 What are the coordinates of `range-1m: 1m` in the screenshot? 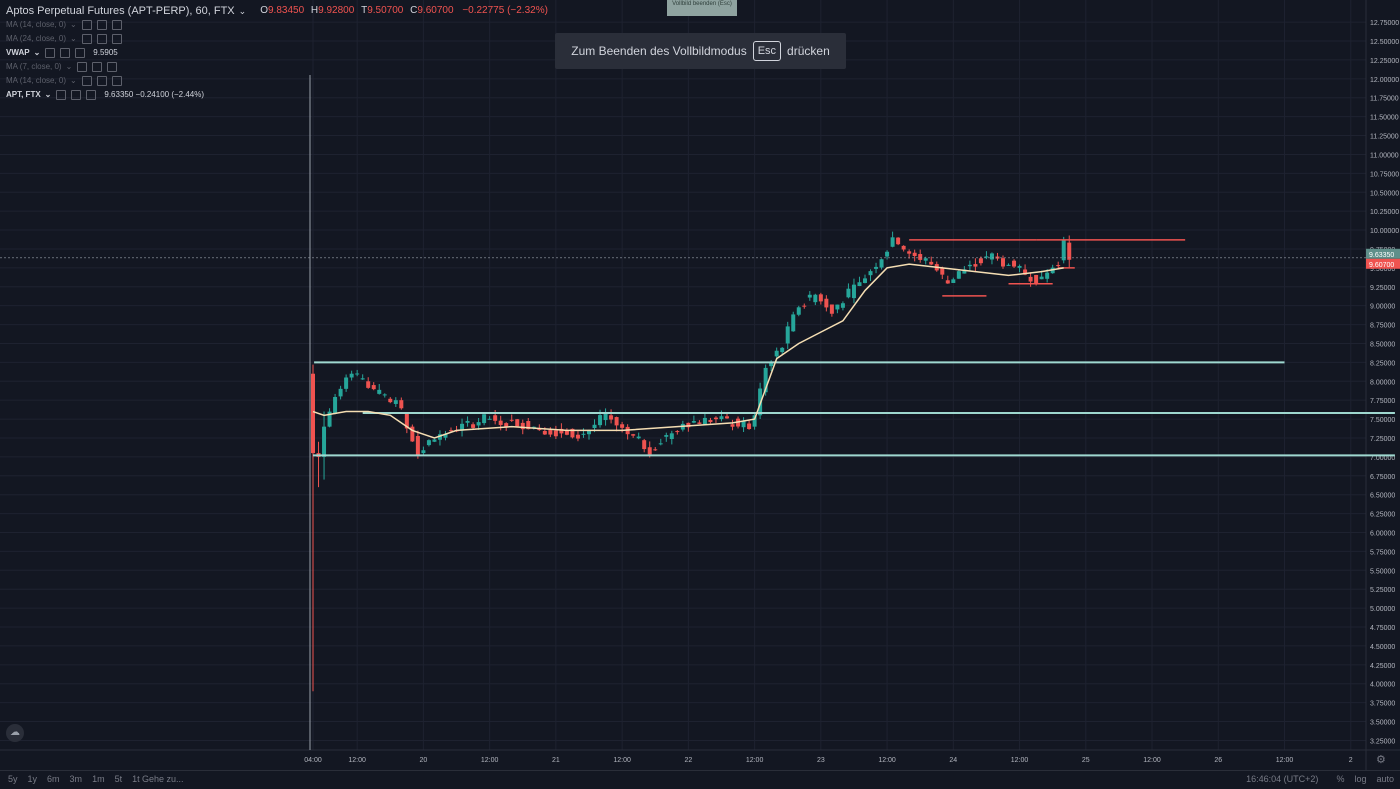 It's located at (98, 779).